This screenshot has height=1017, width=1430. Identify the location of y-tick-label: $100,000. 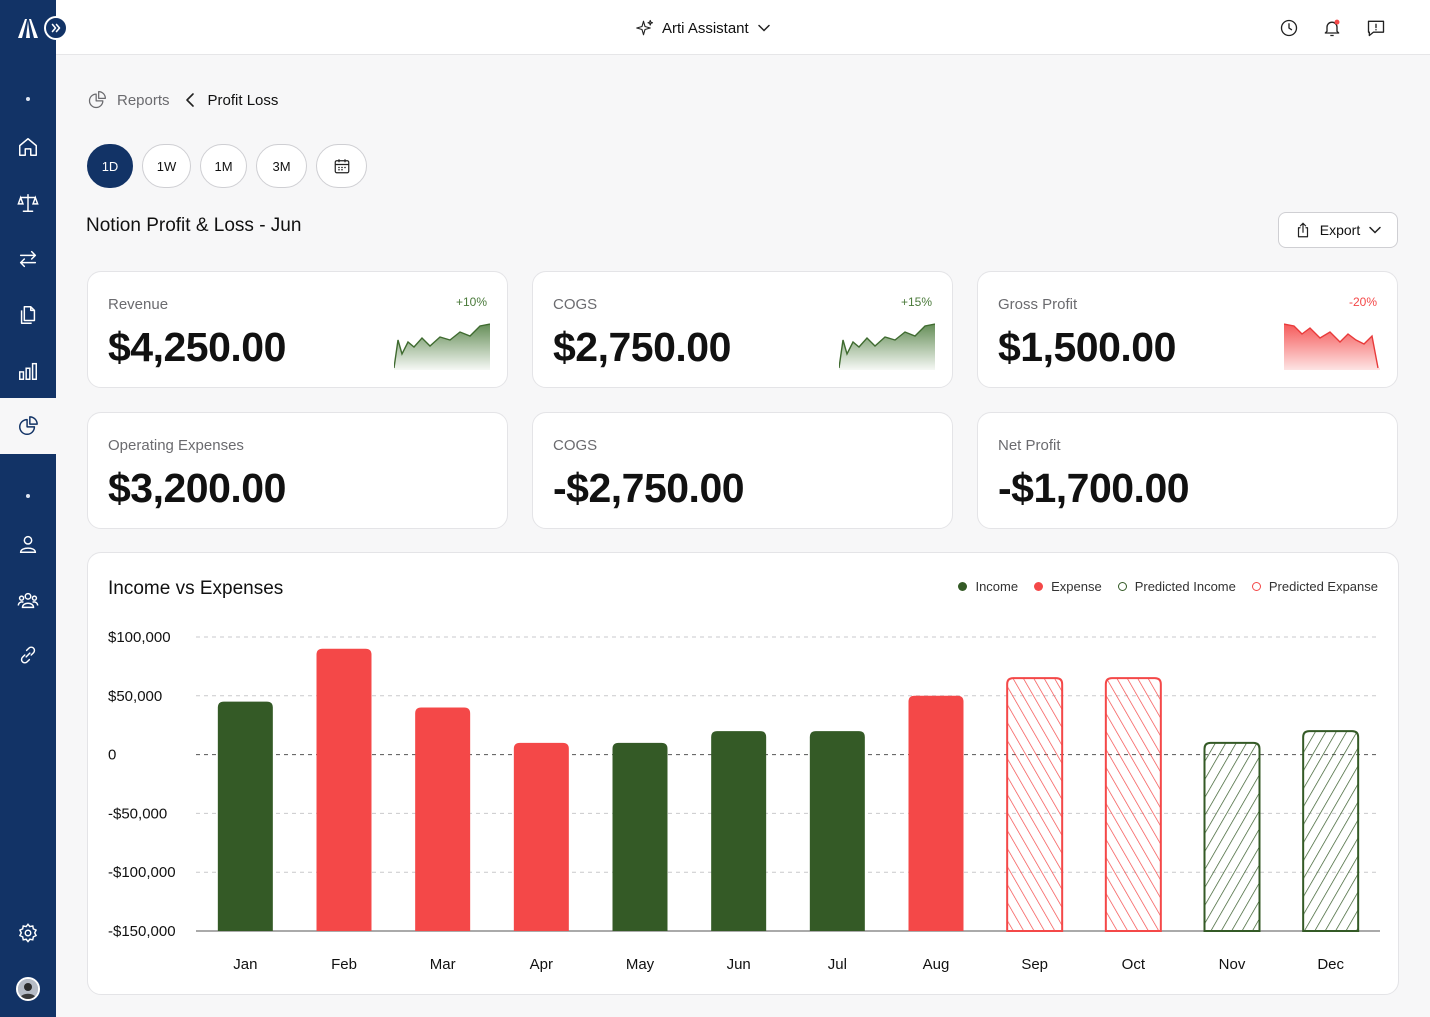
(139, 637).